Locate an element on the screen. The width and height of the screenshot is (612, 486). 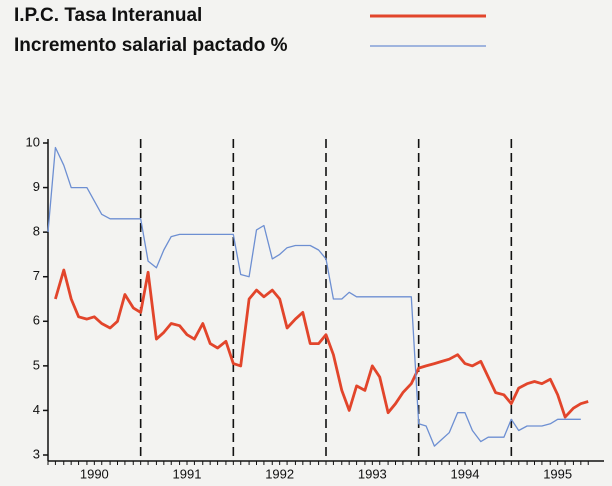
x-tick-label: 1995 is located at coordinates (557, 473).